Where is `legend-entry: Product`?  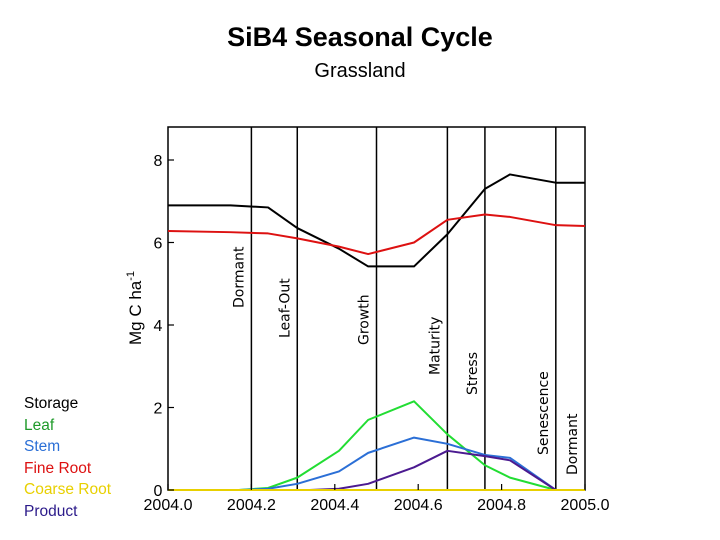
legend-entry: Product is located at coordinates (51, 511).